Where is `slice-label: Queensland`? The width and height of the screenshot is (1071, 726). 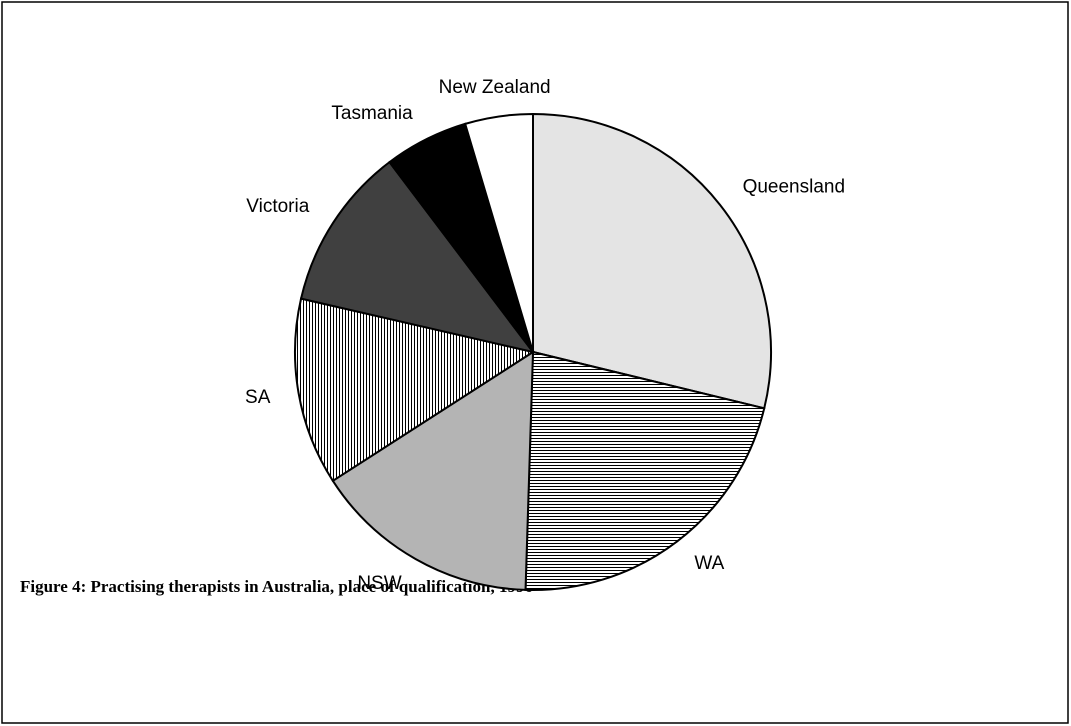
slice-label: Queensland is located at coordinates (794, 186).